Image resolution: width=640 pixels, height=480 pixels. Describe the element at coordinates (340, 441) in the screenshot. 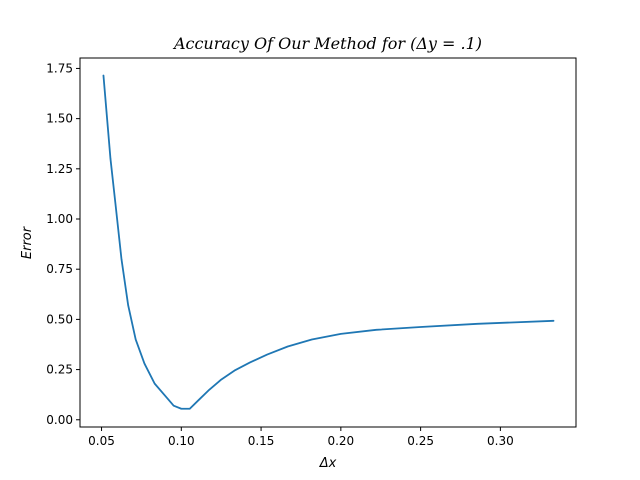

I see `x-tick-label: 0.20` at that location.